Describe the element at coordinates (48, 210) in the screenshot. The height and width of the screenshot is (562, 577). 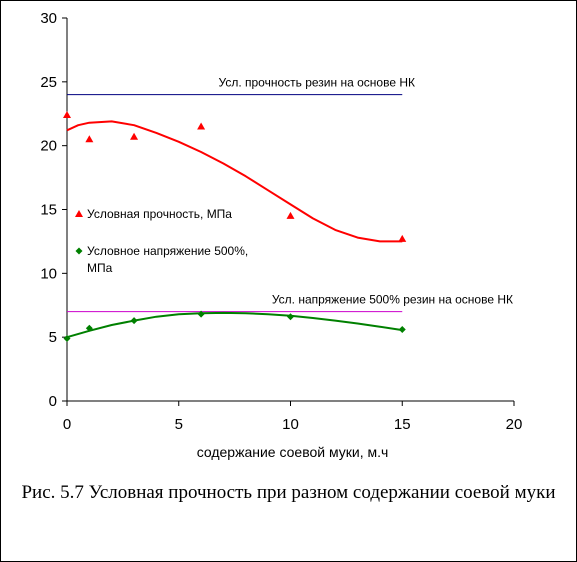
I see `y-tick-label: 15` at that location.